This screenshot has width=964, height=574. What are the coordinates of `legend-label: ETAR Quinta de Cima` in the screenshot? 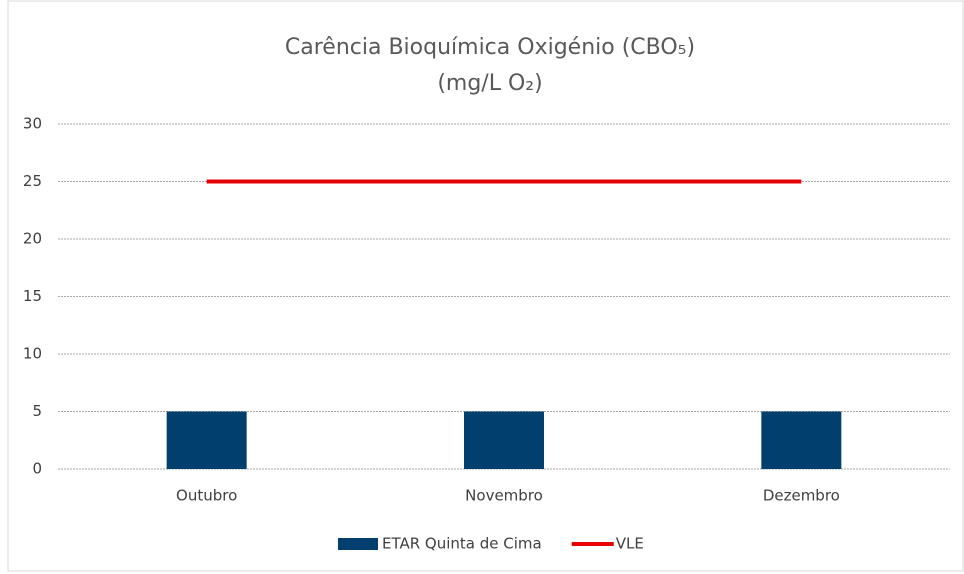 It's located at (462, 544).